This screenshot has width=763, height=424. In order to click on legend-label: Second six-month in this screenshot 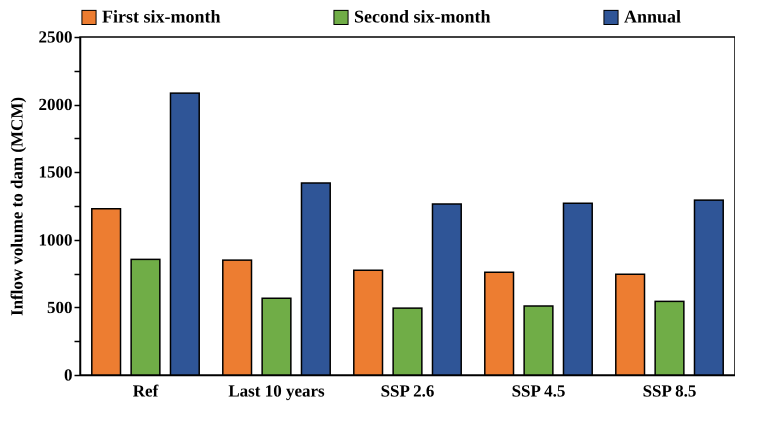, I will do `click(422, 16)`.